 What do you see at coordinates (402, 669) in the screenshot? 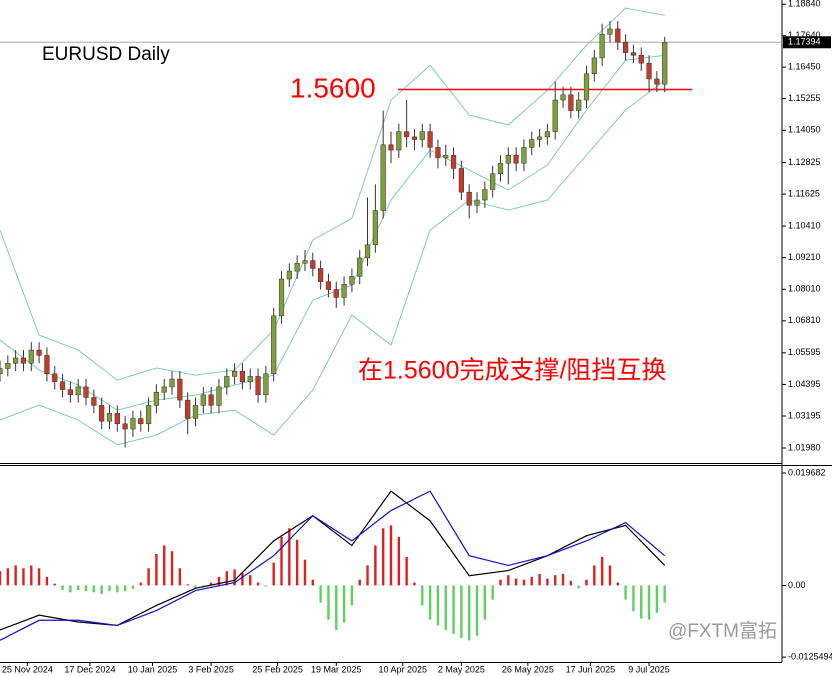
I see `x-tick-label: 10 Apr 2025` at bounding box center [402, 669].